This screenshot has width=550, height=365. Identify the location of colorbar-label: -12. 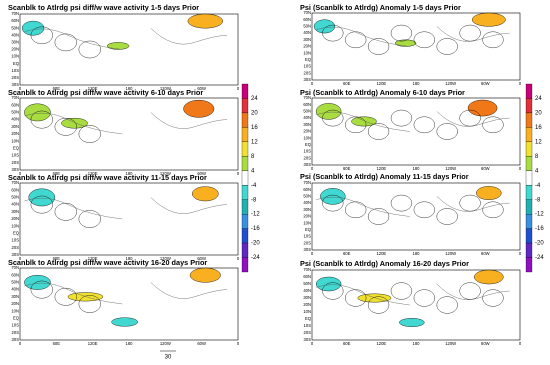
(255, 215).